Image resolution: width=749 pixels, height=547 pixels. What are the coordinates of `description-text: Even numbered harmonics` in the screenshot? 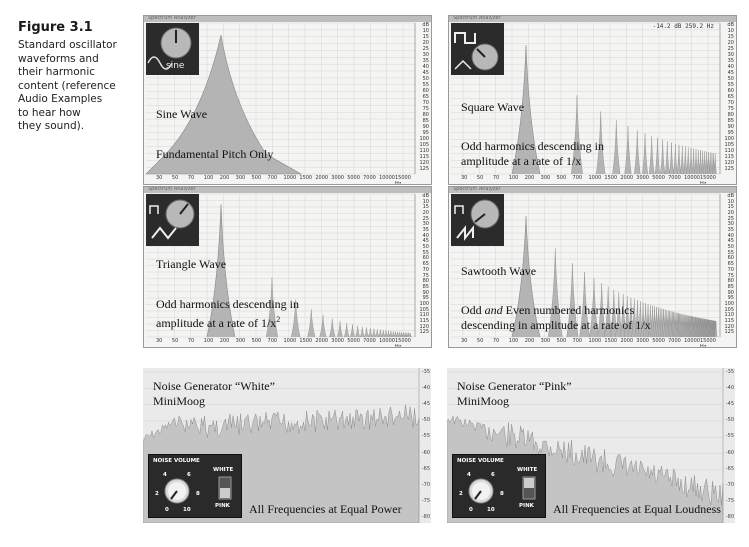 It's located at (568, 310).